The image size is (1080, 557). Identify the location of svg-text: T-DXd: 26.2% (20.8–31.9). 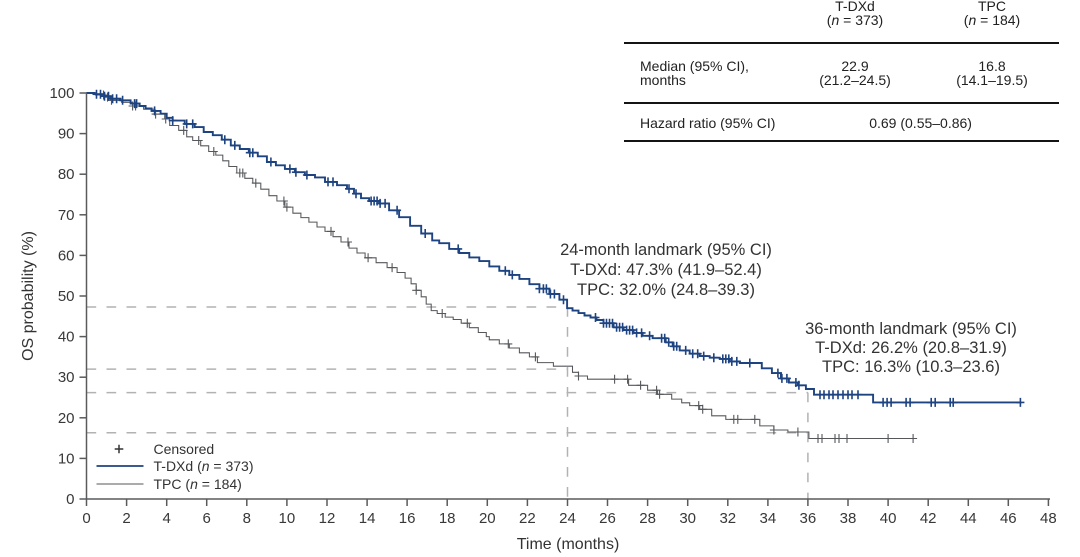
(911, 348).